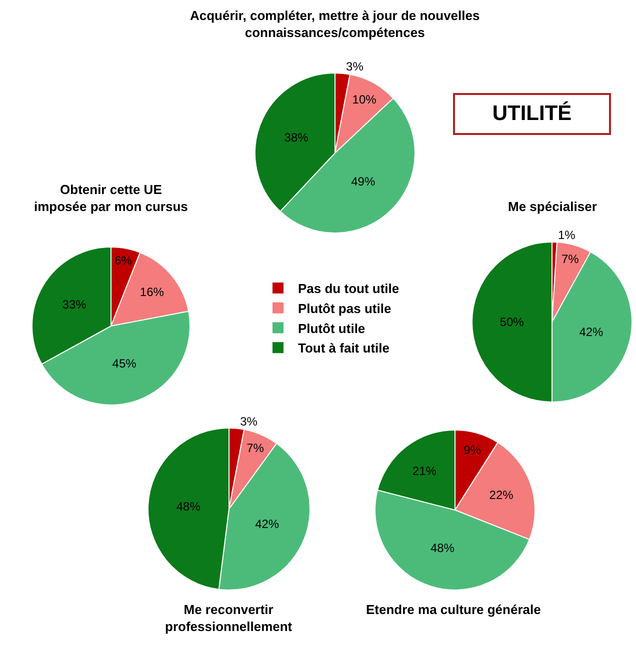  Describe the element at coordinates (473, 449) in the screenshot. I see `data-label: 9%` at that location.